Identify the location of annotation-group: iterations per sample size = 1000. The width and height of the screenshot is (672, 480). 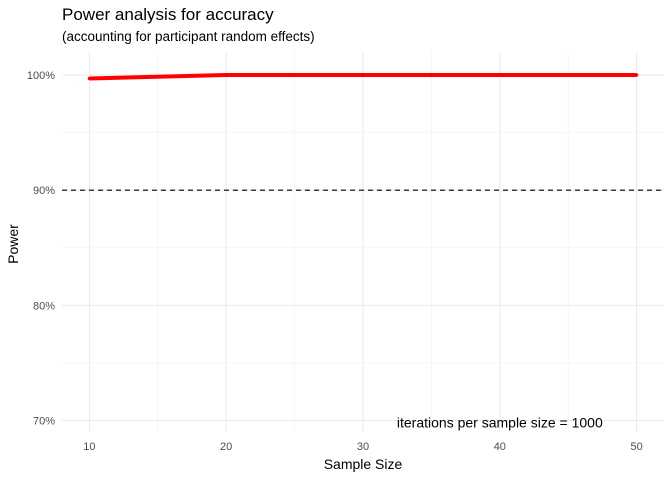
(500, 422).